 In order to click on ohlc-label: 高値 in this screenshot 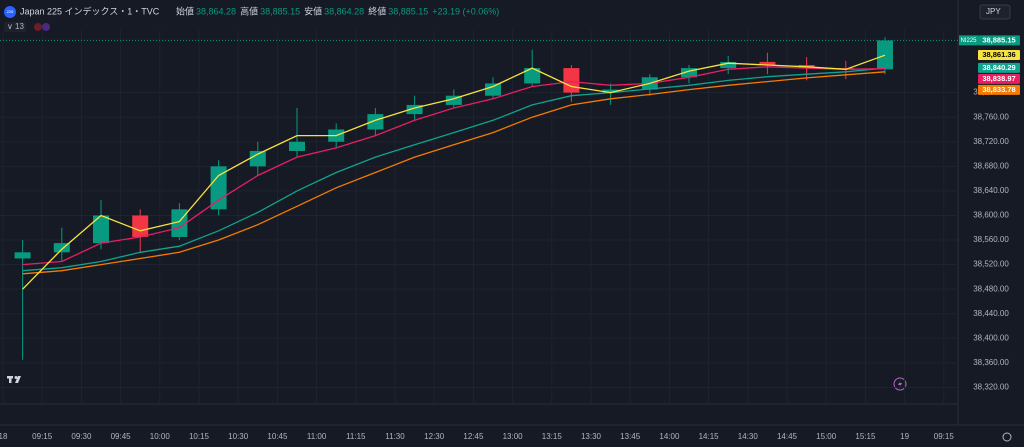, I will do `click(249, 10)`.